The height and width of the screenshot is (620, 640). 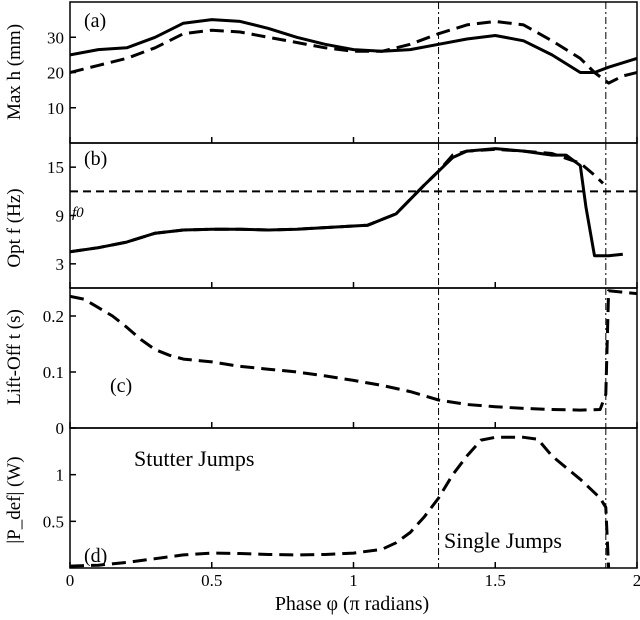 What do you see at coordinates (53, 521) in the screenshot?
I see `ytick-label-d-0: 0.5` at bounding box center [53, 521].